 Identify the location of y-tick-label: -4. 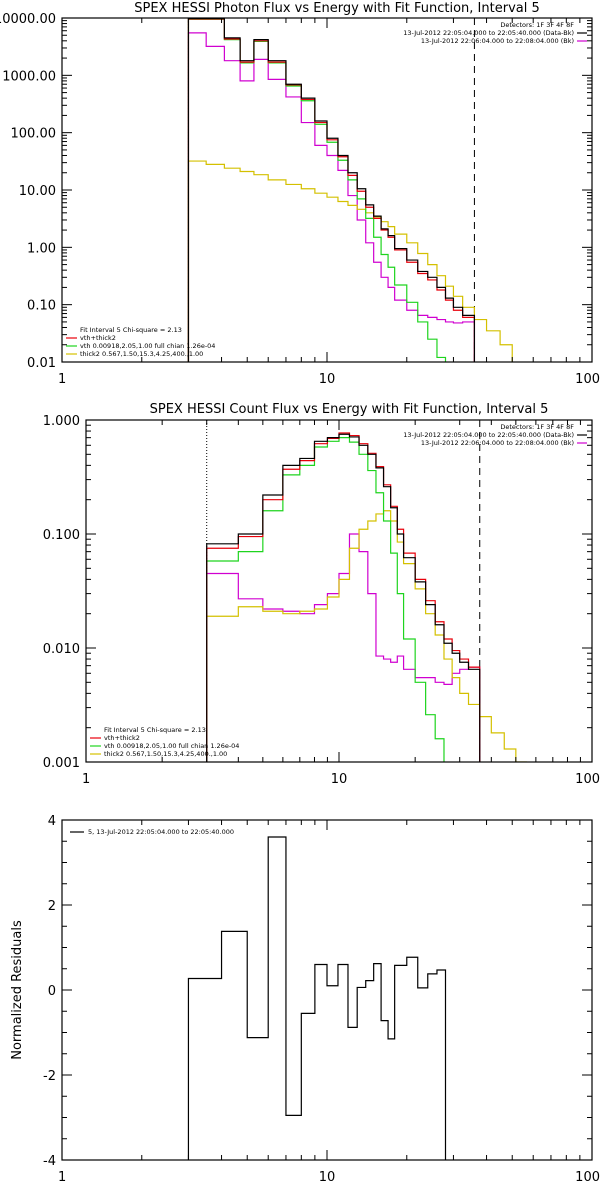
(49, 1161).